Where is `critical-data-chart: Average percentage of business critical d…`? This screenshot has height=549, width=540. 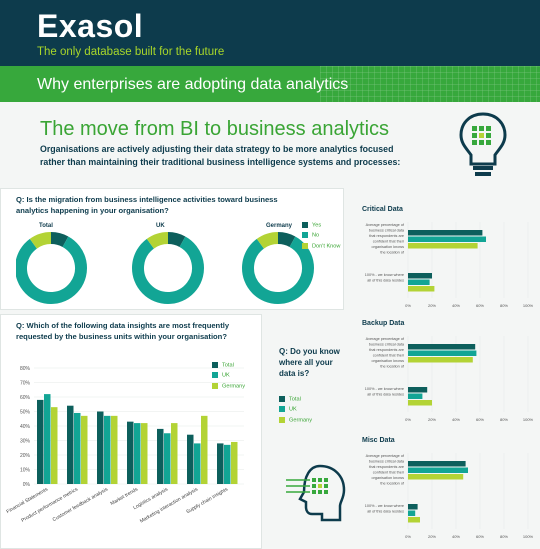 critical-data-chart: Average percentage of business critical d… is located at coordinates (449, 265).